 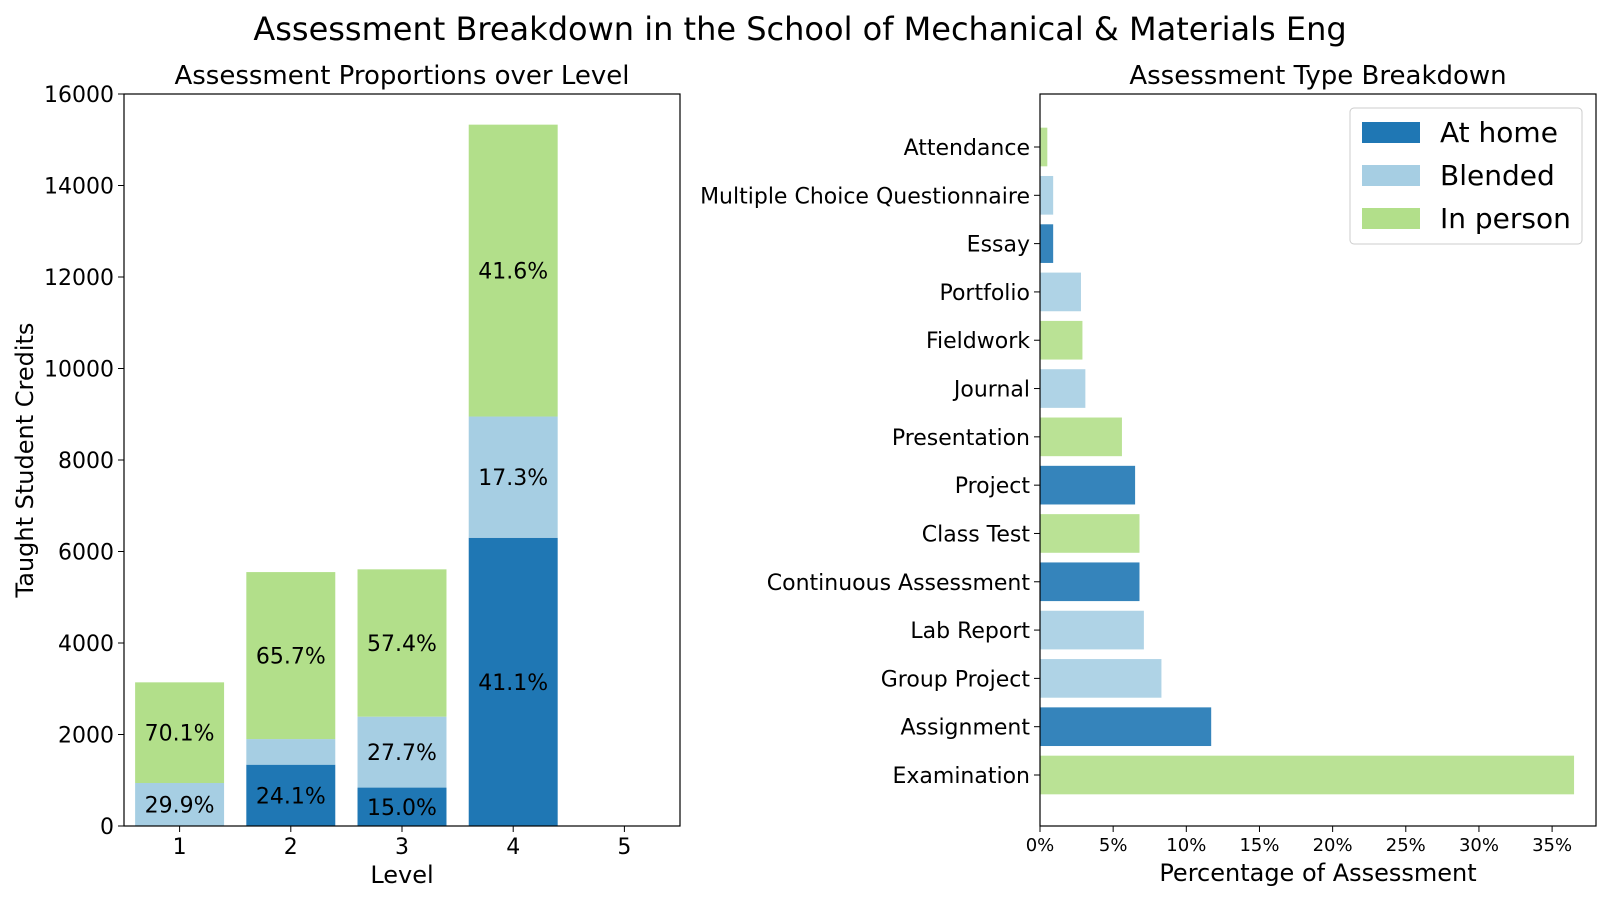 I want to click on data-label: 29.9%, so click(x=180, y=805).